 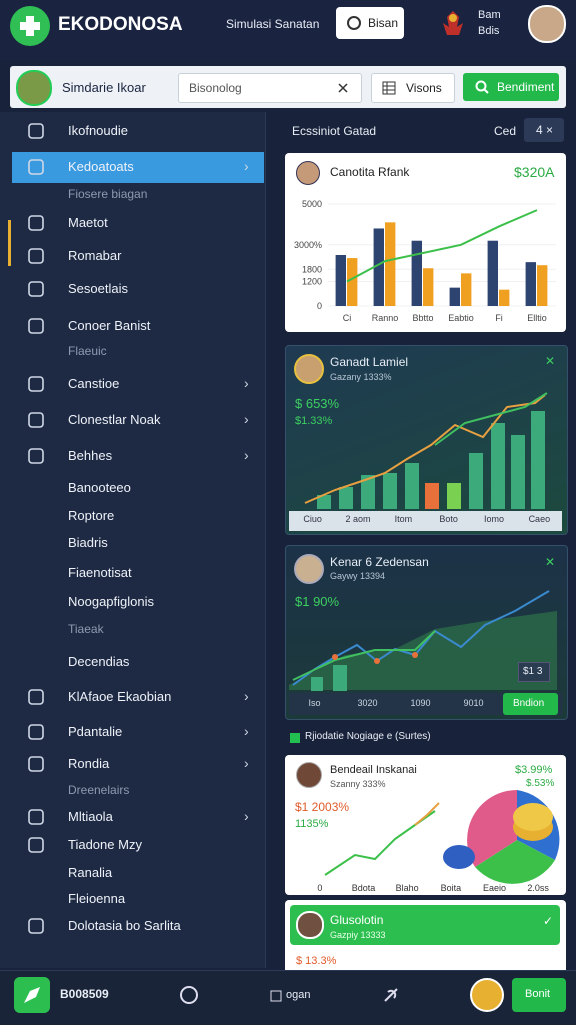 I want to click on icon, so click(x=354, y=23).